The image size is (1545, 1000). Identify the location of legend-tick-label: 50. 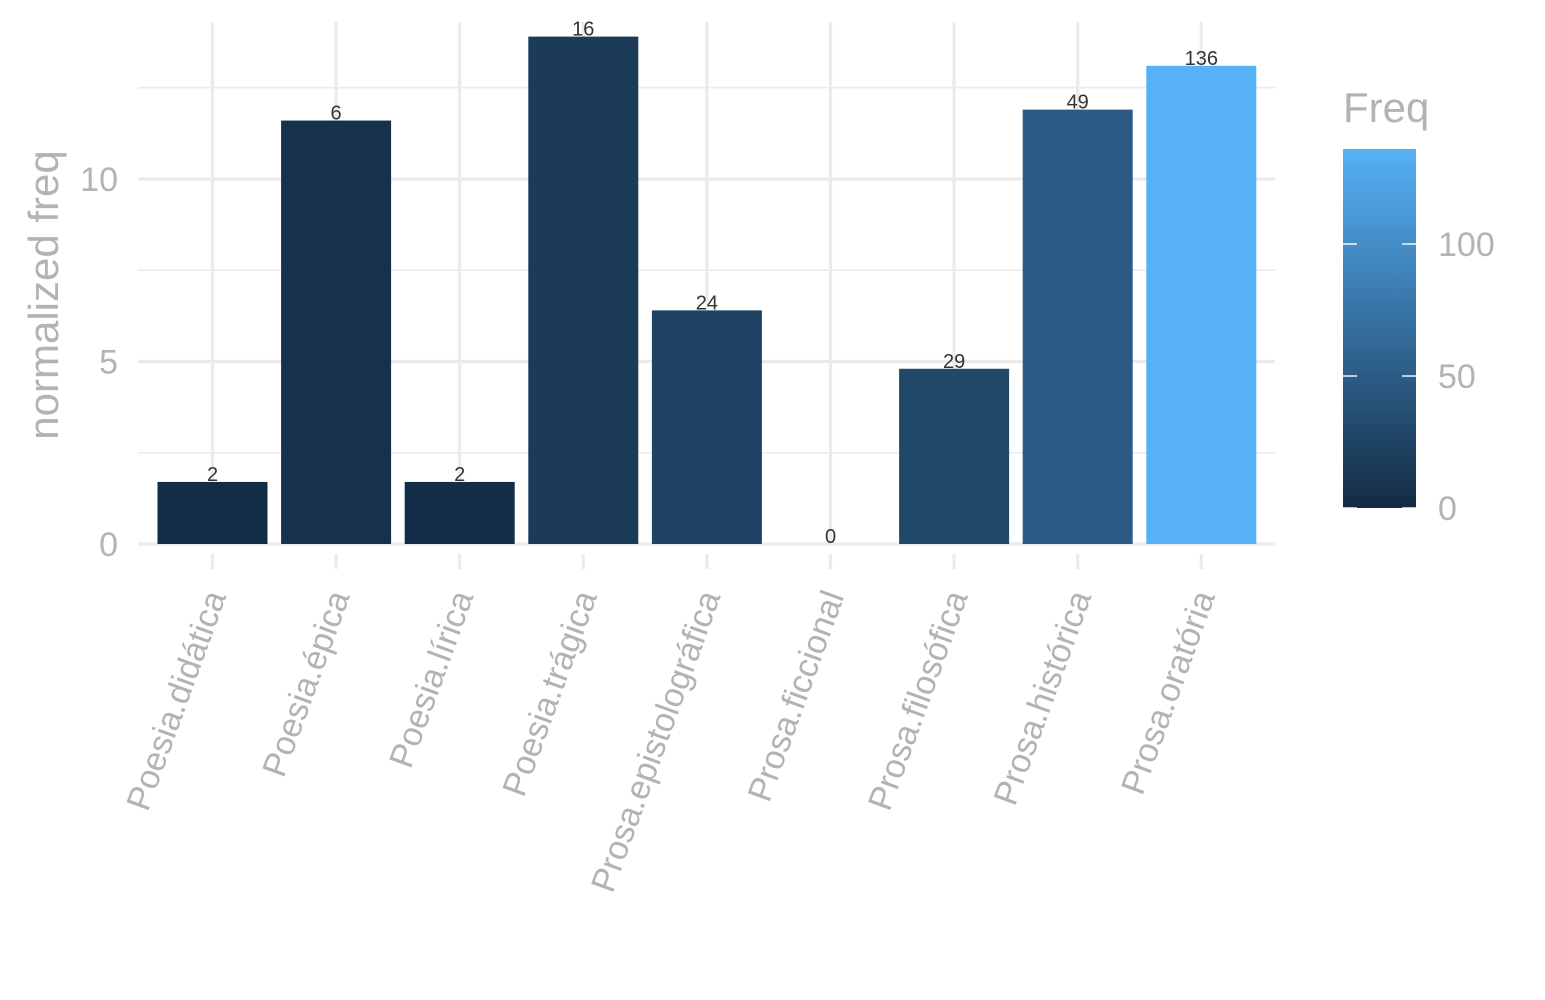
(1457, 377).